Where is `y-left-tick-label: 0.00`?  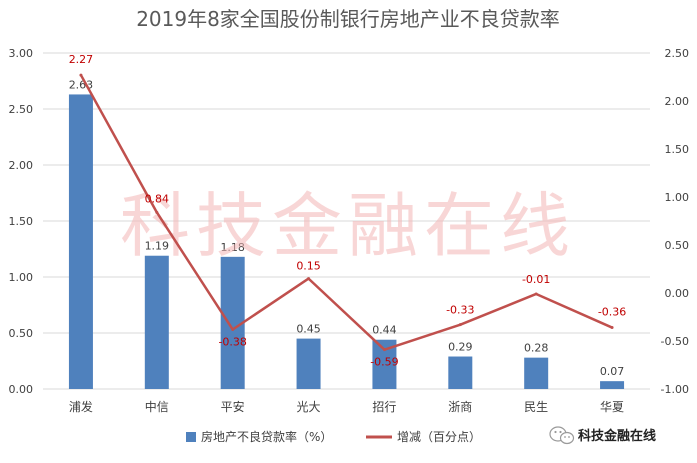 y-left-tick-label: 0.00 is located at coordinates (21, 389).